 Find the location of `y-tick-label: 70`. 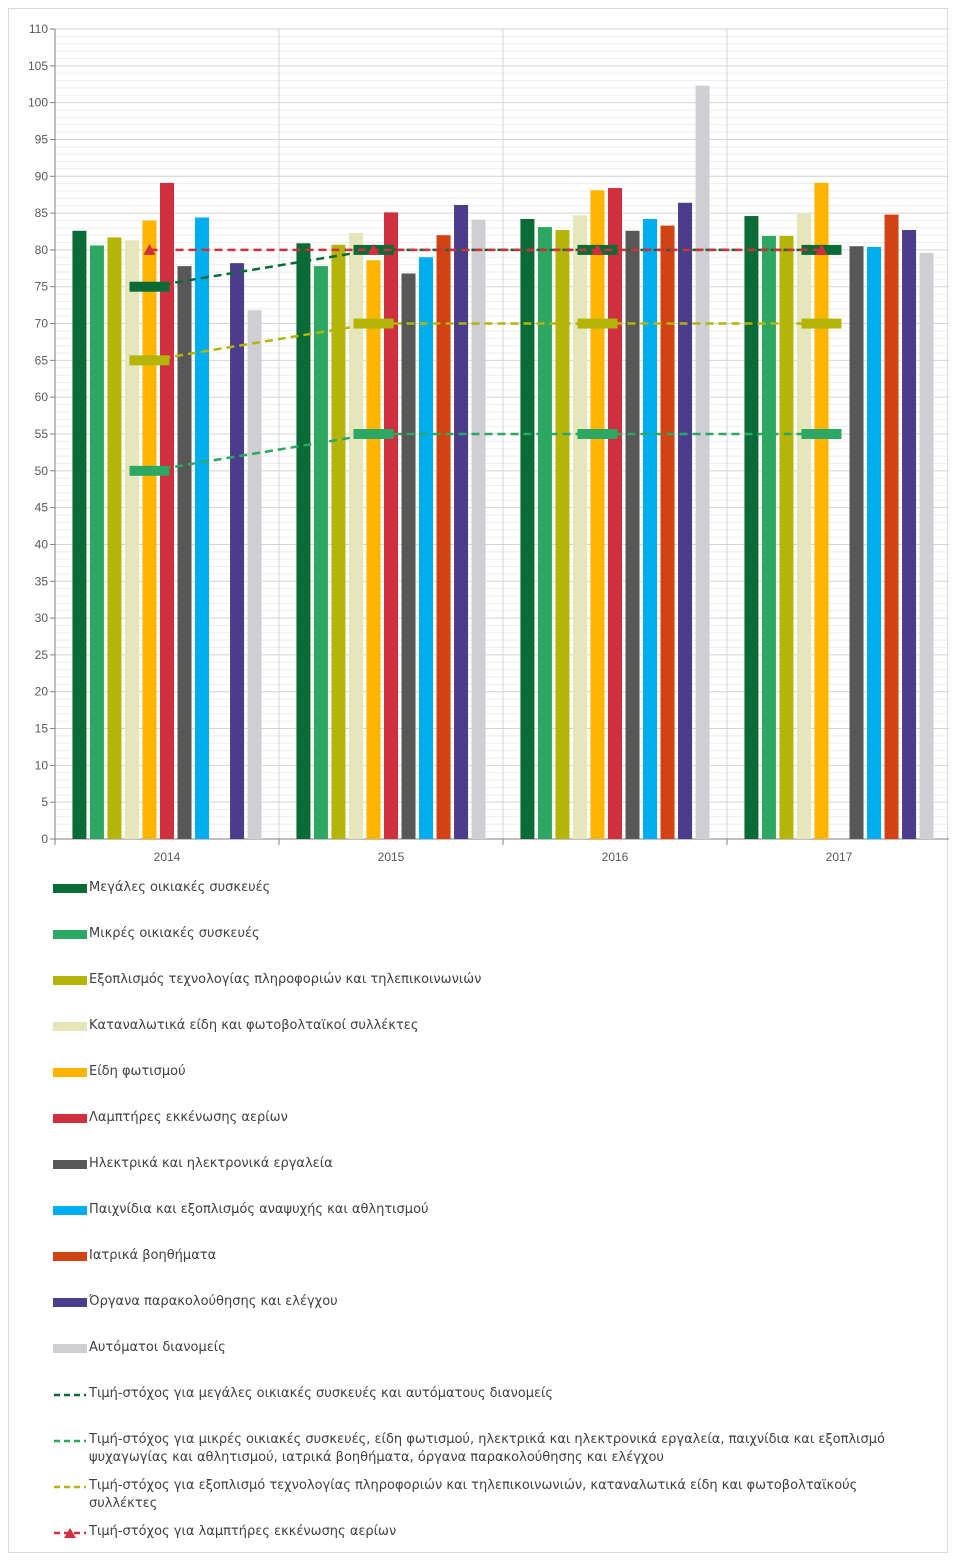

y-tick-label: 70 is located at coordinates (42, 324).